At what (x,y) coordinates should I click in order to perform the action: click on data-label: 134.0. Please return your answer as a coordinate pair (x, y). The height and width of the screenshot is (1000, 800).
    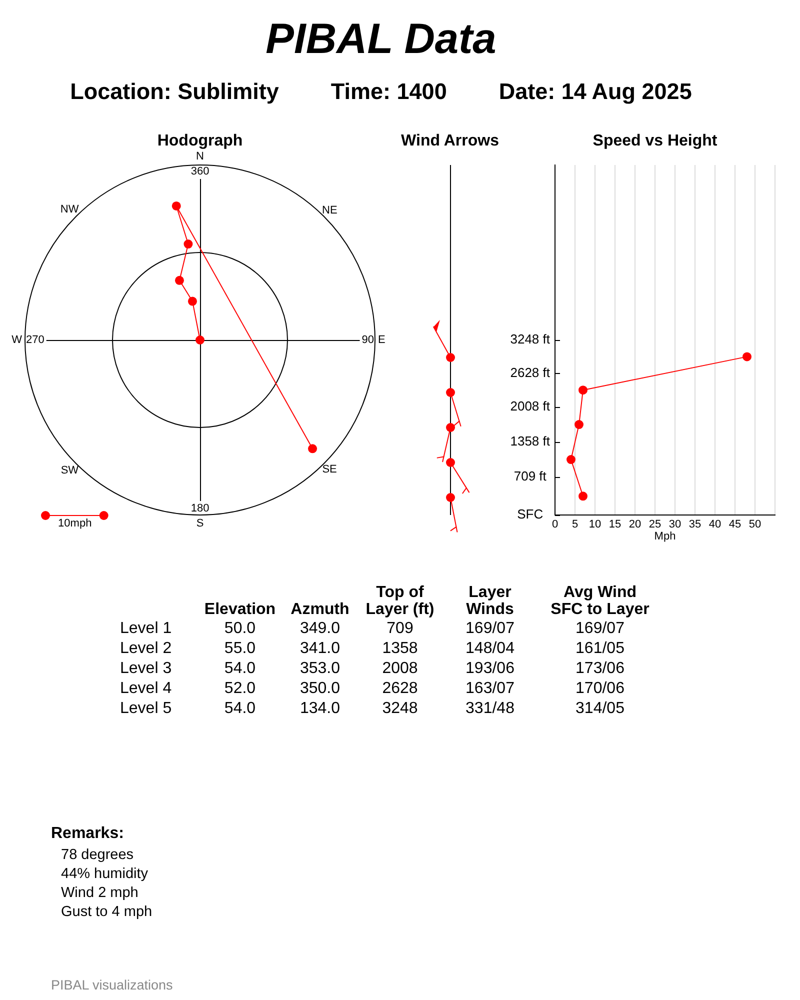
    Looking at the image, I should click on (320, 709).